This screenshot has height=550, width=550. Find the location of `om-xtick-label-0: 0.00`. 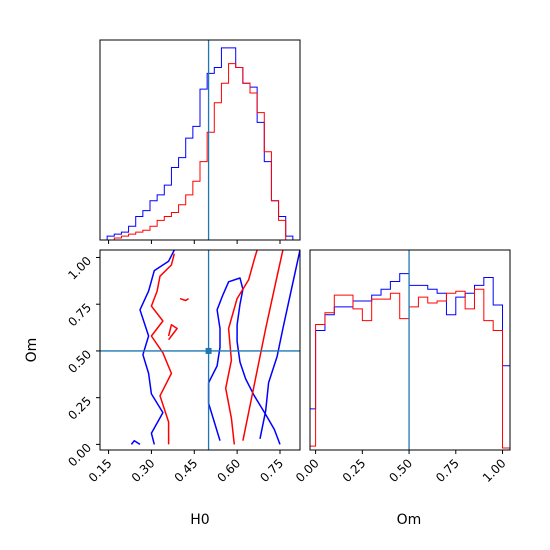

om-xtick-label-0: 0.00 is located at coordinates (307, 470).